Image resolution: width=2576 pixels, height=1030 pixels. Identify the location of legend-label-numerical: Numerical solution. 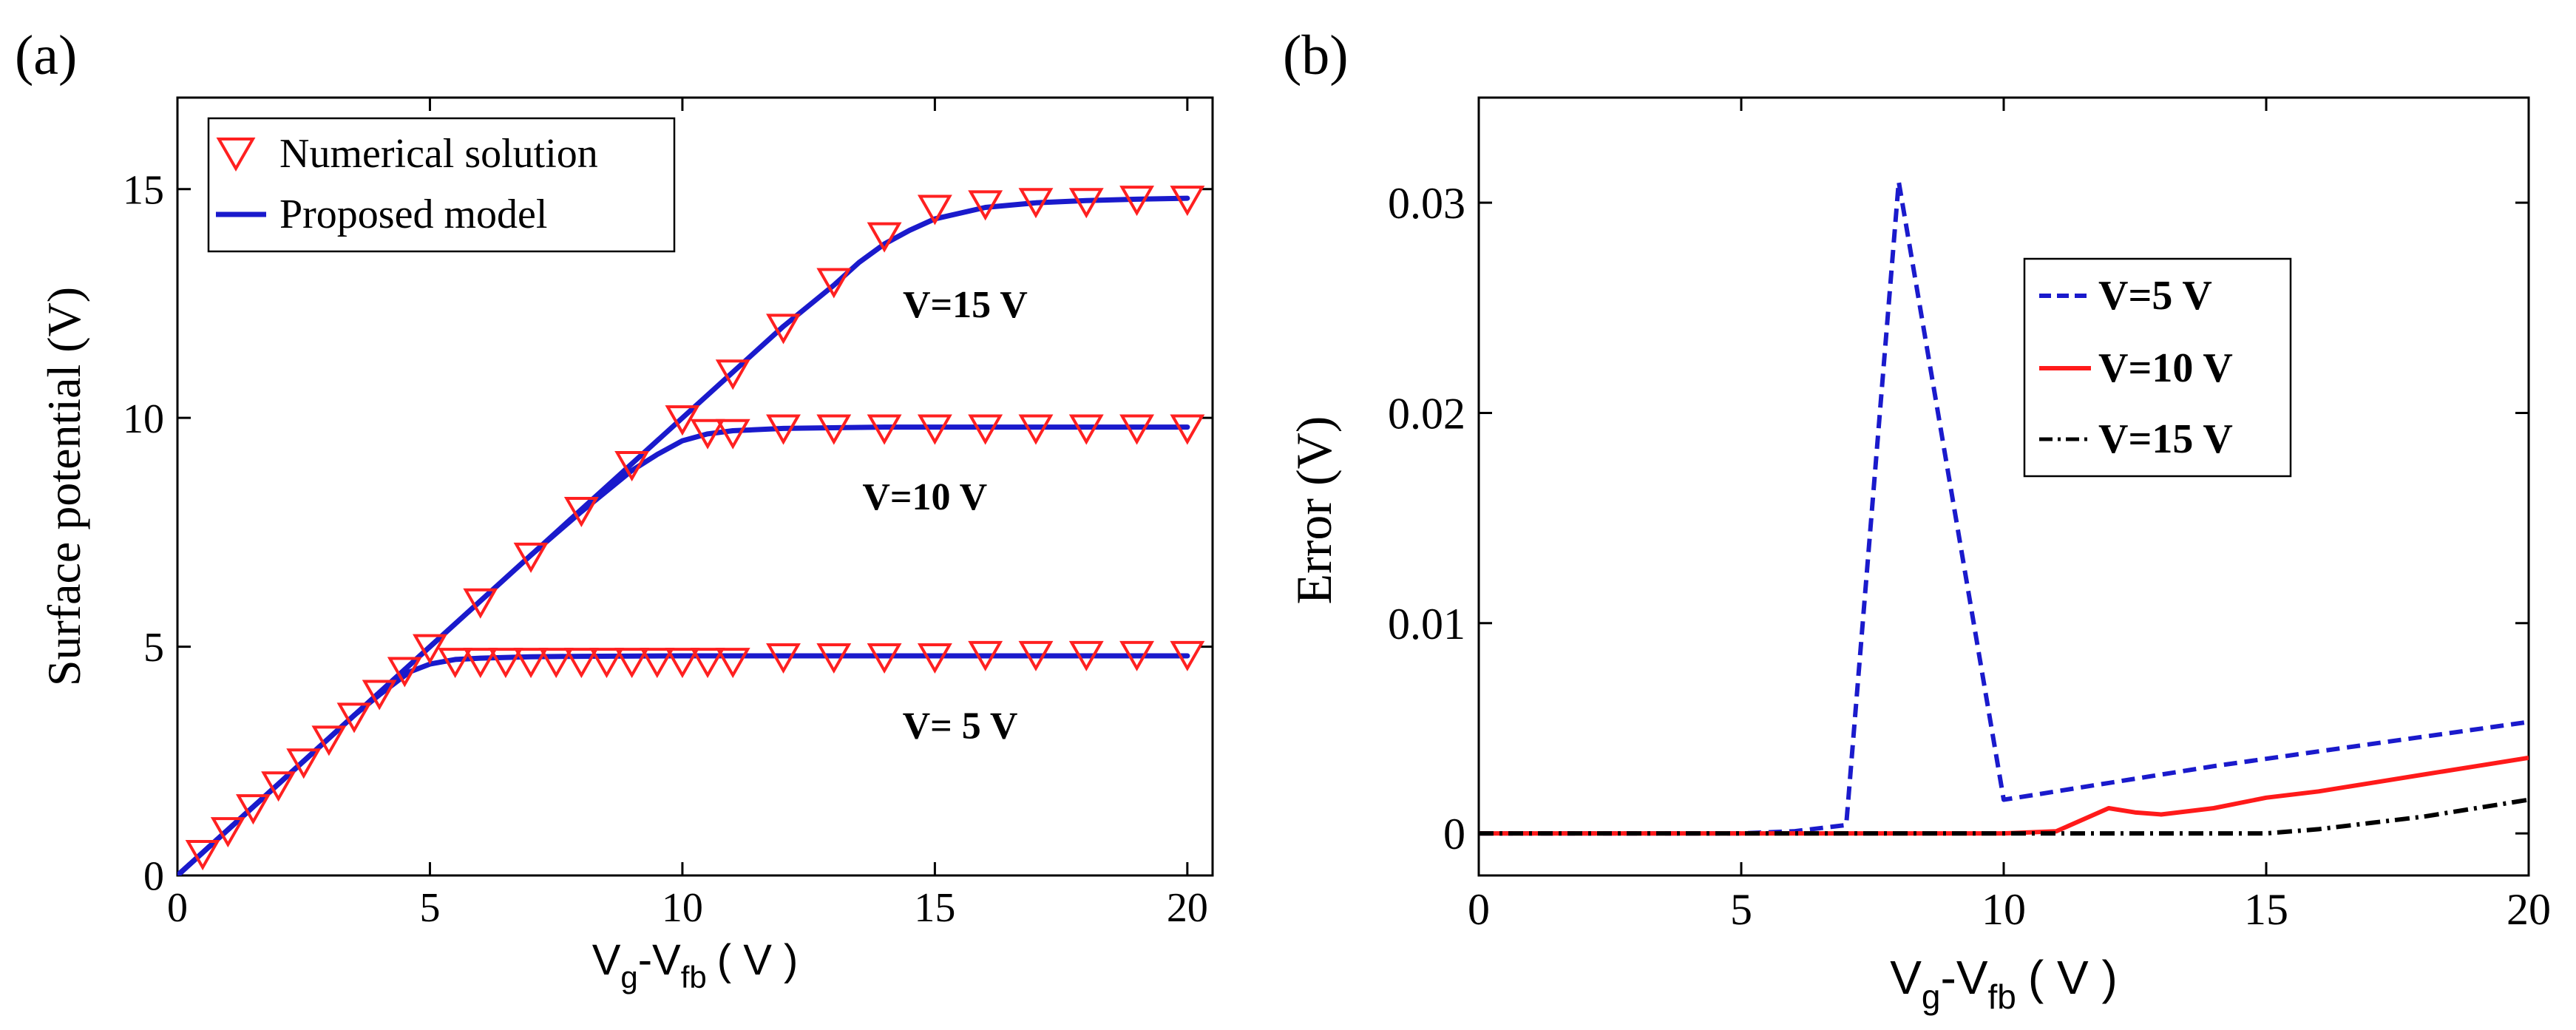
(438, 154).